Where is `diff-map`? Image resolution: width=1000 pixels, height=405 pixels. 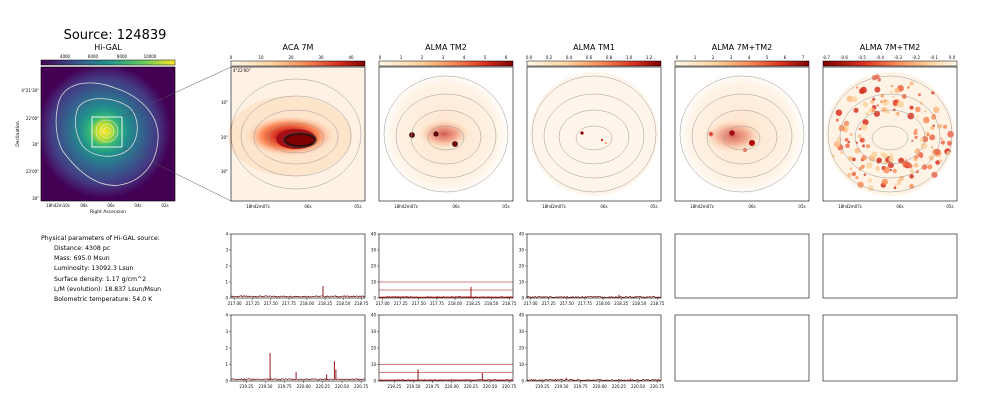
diff-map is located at coordinates (890, 134).